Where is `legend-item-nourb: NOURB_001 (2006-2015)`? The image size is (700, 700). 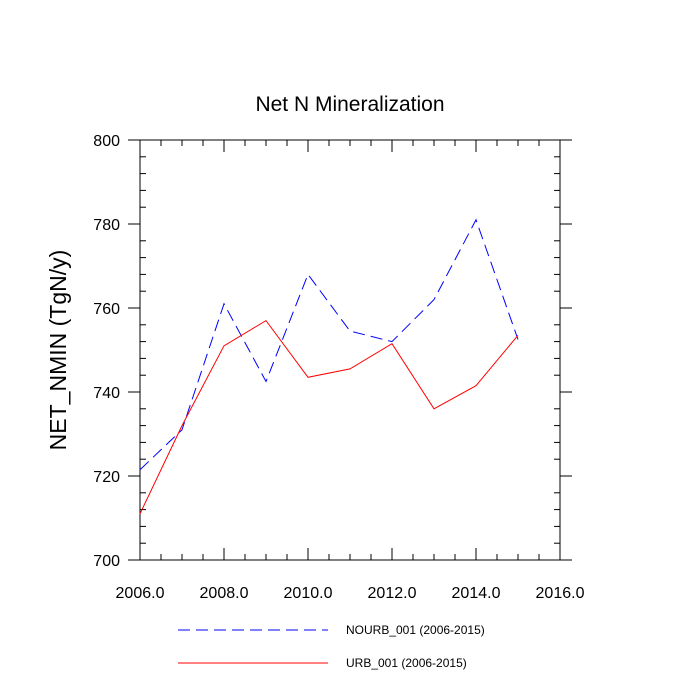 legend-item-nourb: NOURB_001 (2006-2015) is located at coordinates (331, 630).